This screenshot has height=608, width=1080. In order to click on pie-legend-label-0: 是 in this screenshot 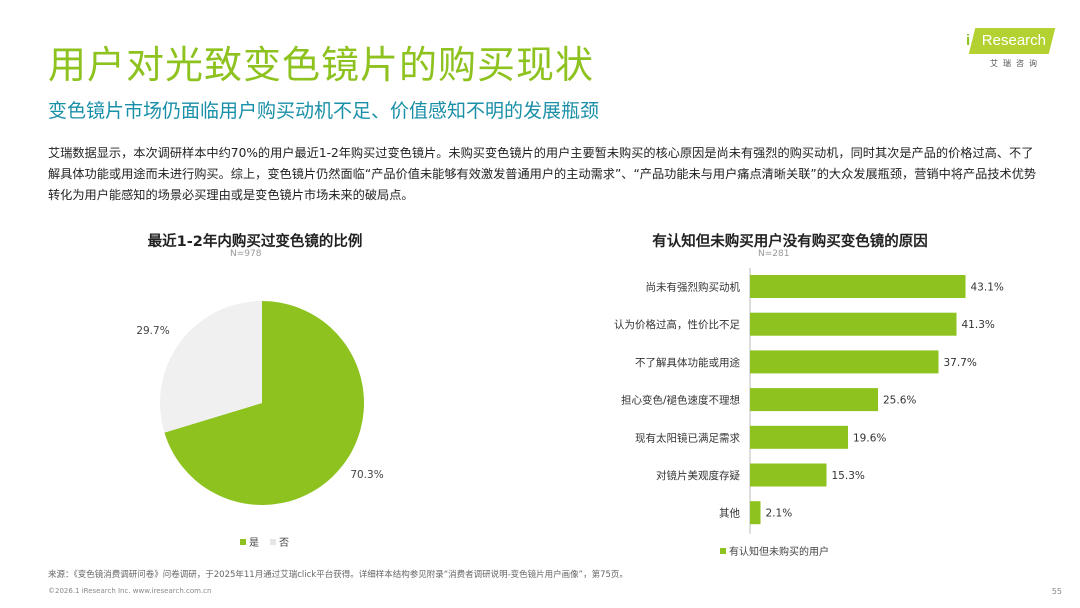, I will do `click(254, 543)`.